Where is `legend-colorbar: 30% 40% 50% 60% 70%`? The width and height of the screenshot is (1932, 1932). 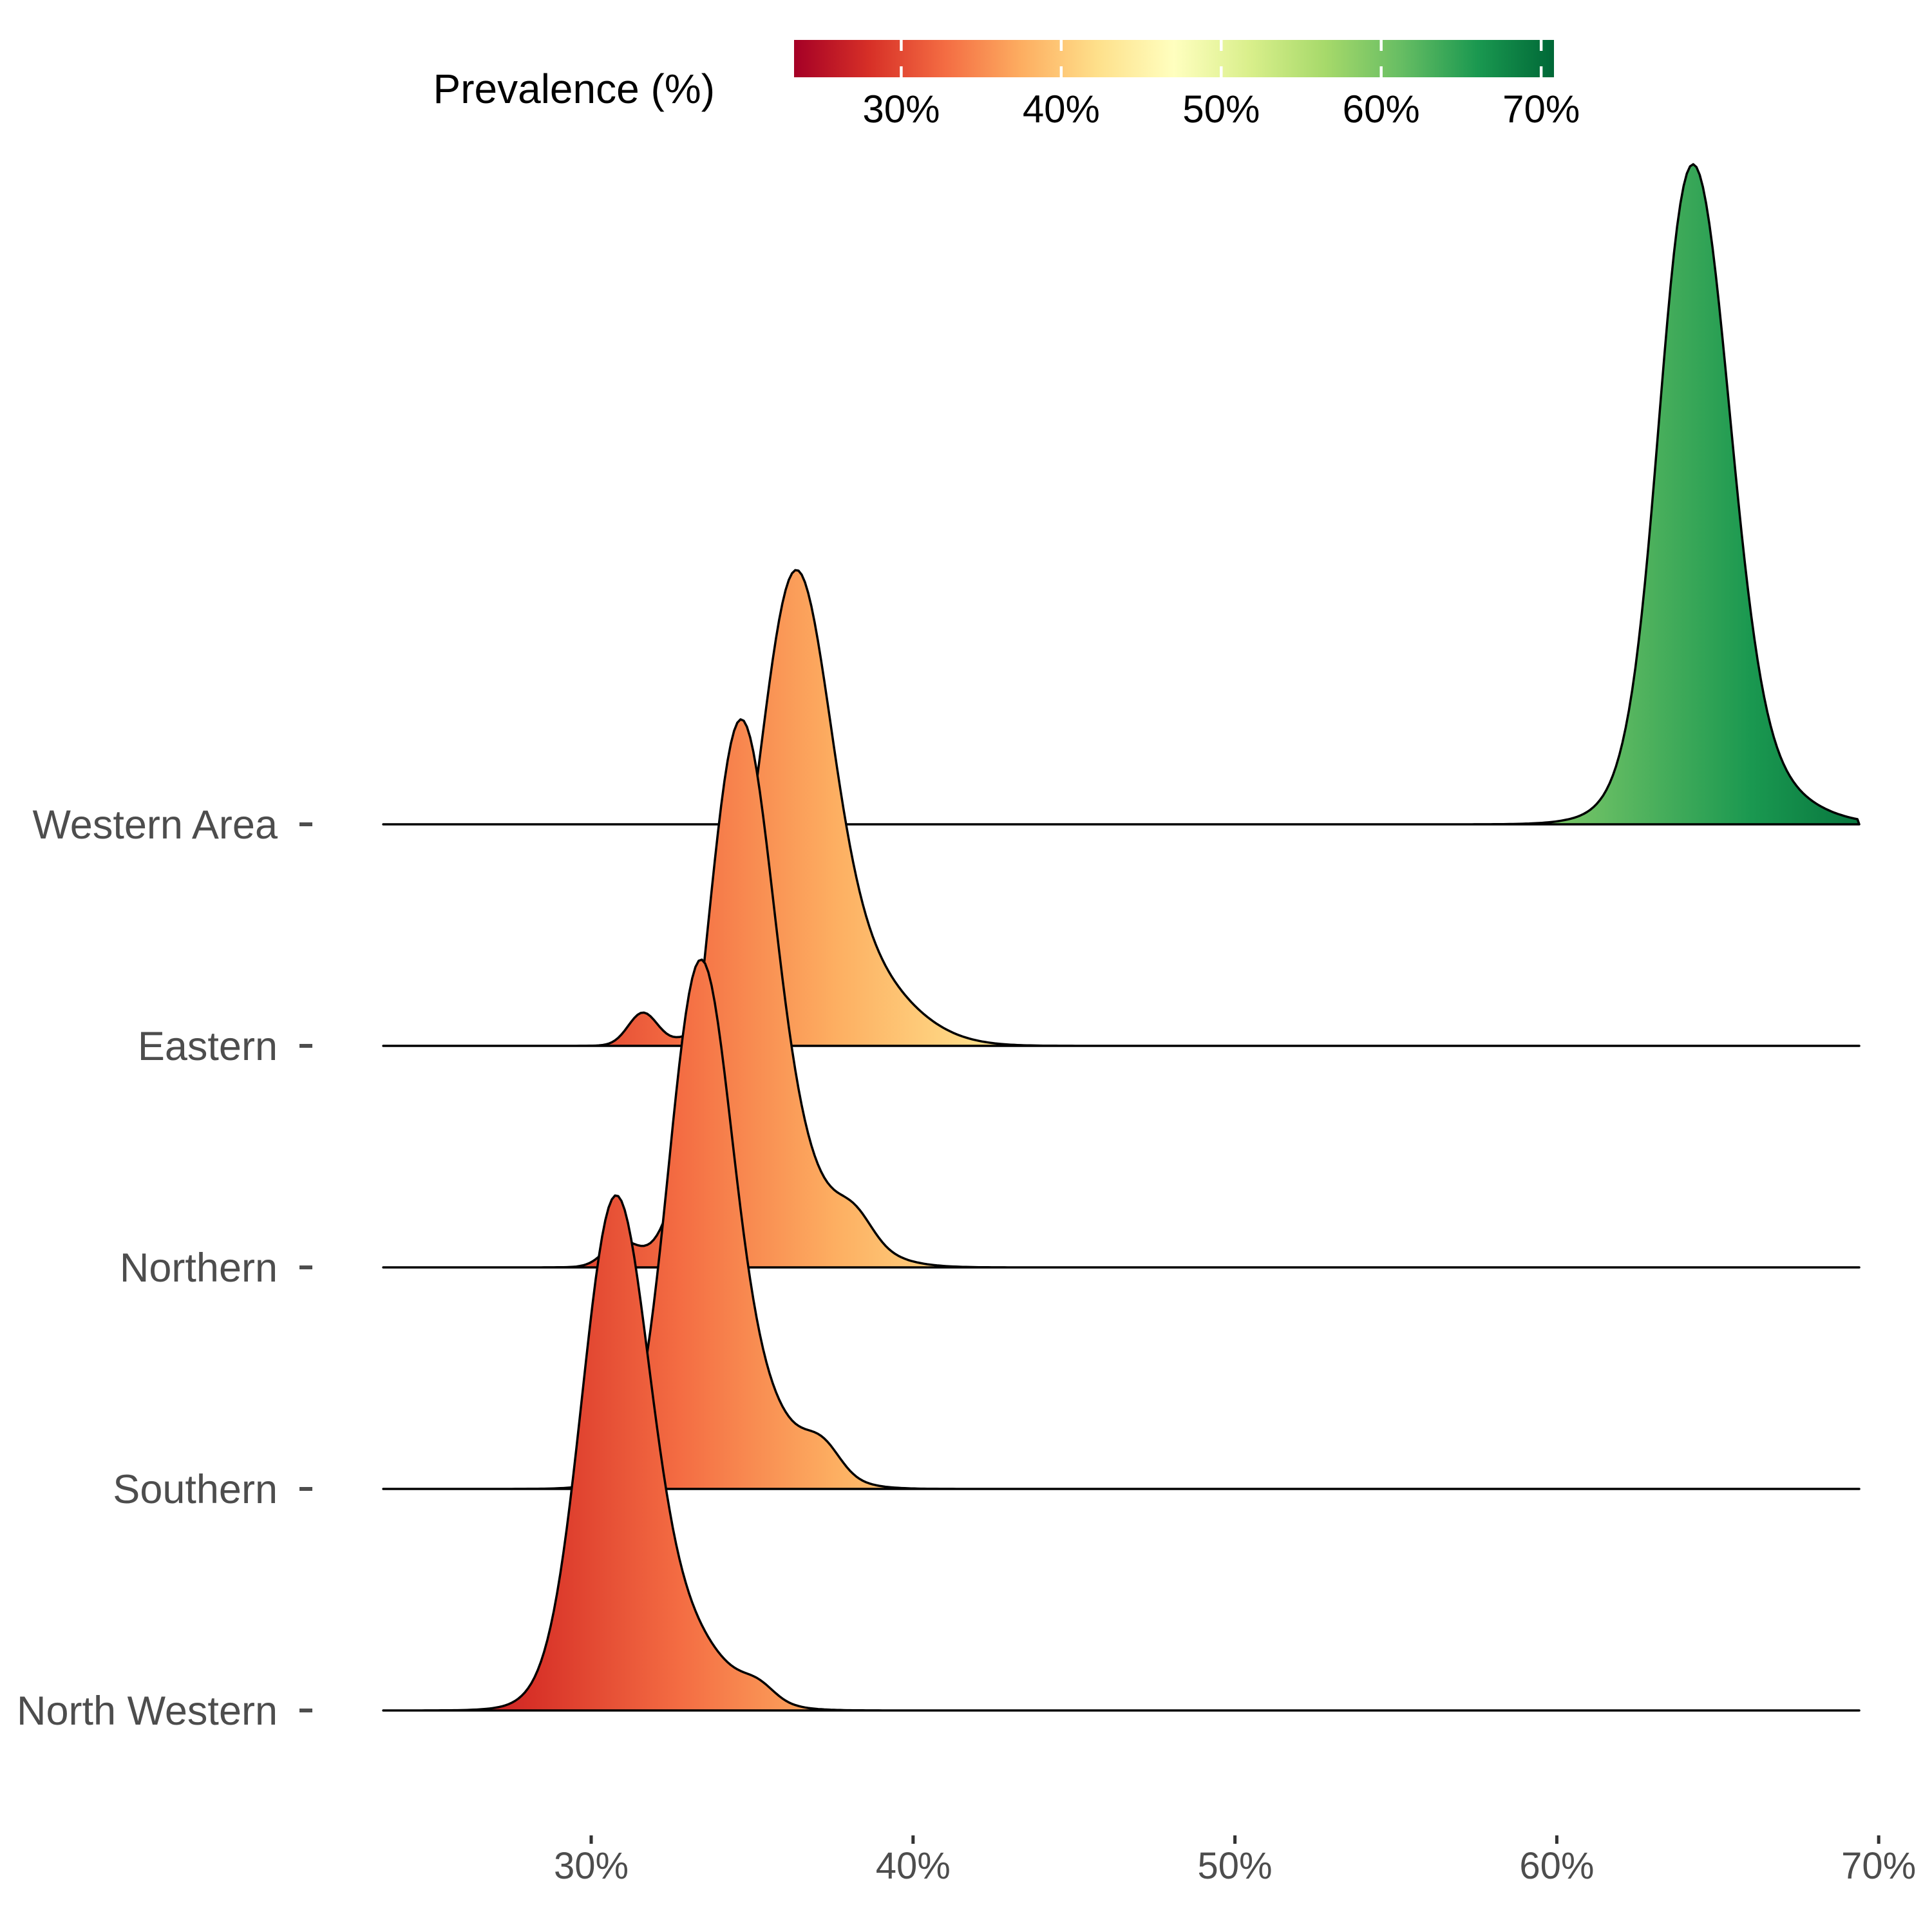
legend-colorbar: 30% 40% 50% 60% 70% is located at coordinates (1187, 85).